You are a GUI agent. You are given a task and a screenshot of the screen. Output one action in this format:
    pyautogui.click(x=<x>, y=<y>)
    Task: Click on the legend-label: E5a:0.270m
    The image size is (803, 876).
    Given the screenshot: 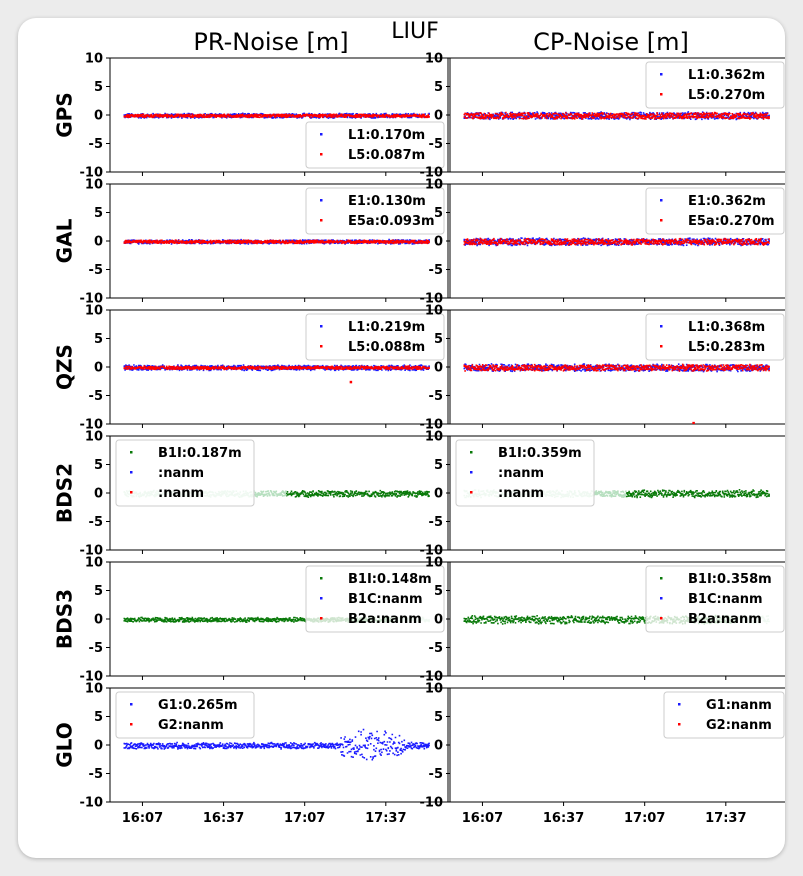 What is the action you would take?
    pyautogui.click(x=731, y=221)
    